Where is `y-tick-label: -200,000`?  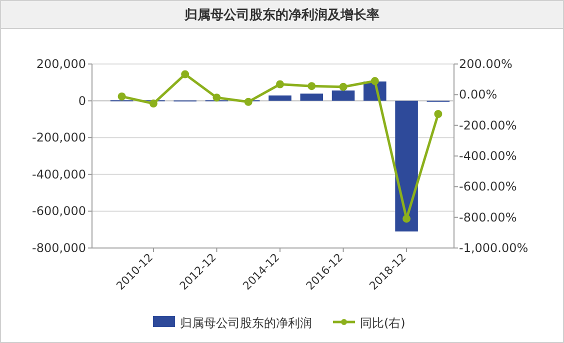 y-tick-label: -200,000 is located at coordinates (59, 137).